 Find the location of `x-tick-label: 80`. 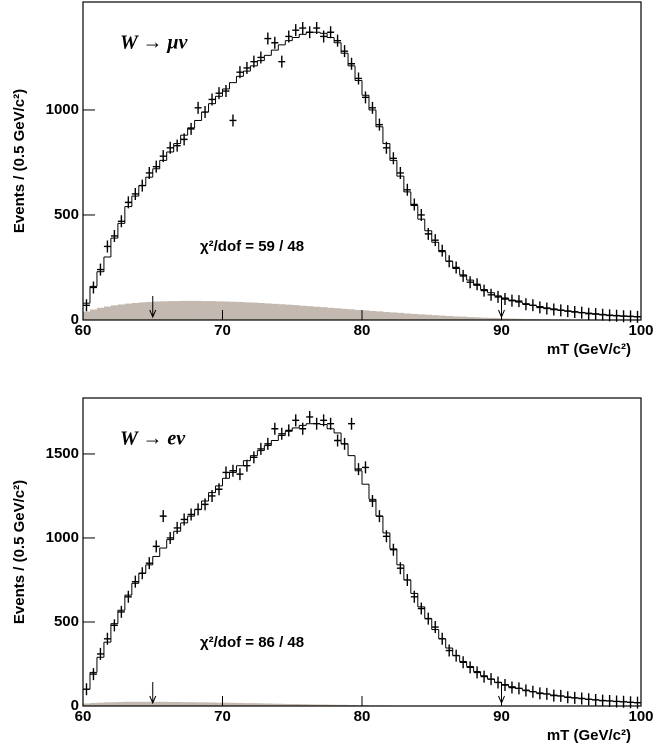

x-tick-label: 80 is located at coordinates (362, 716).